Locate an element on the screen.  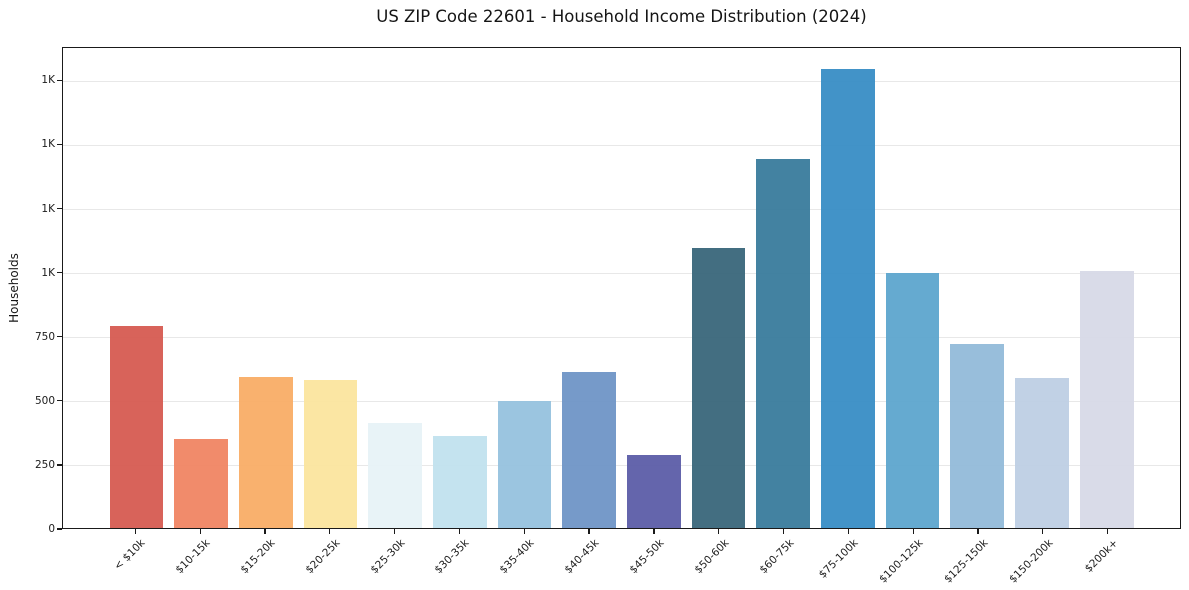
bar-75-100k is located at coordinates (848, 298).